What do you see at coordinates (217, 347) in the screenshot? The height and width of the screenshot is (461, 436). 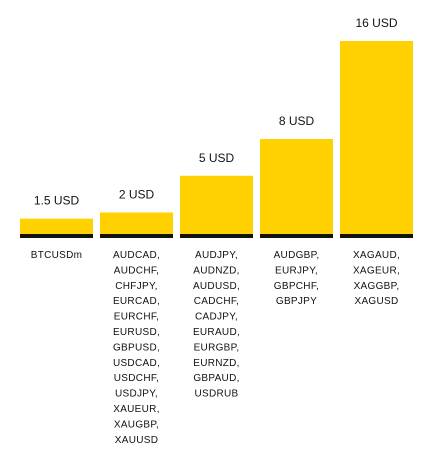 I see `category-label-3-7: EURGBP,` at bounding box center [217, 347].